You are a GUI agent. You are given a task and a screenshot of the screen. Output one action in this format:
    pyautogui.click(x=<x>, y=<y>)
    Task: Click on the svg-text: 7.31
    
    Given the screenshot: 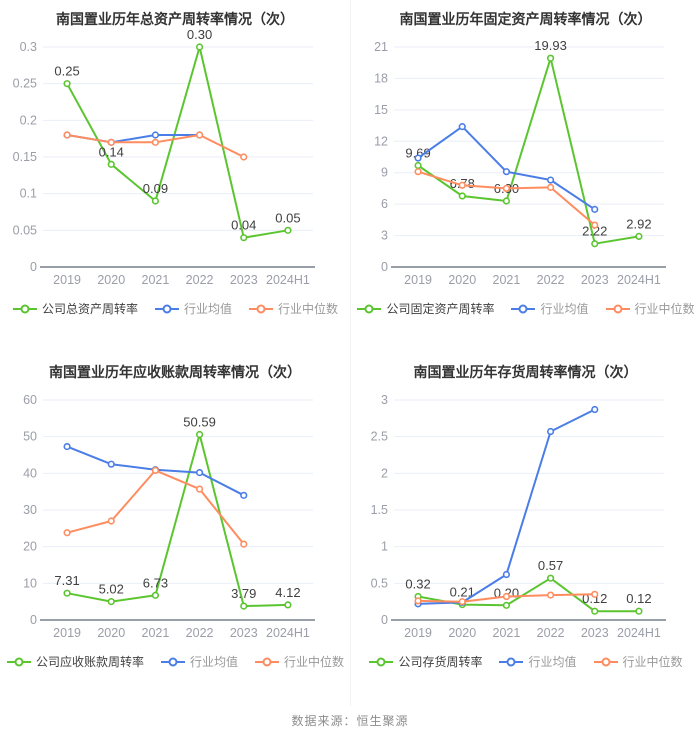 What is the action you would take?
    pyautogui.click(x=66, y=580)
    